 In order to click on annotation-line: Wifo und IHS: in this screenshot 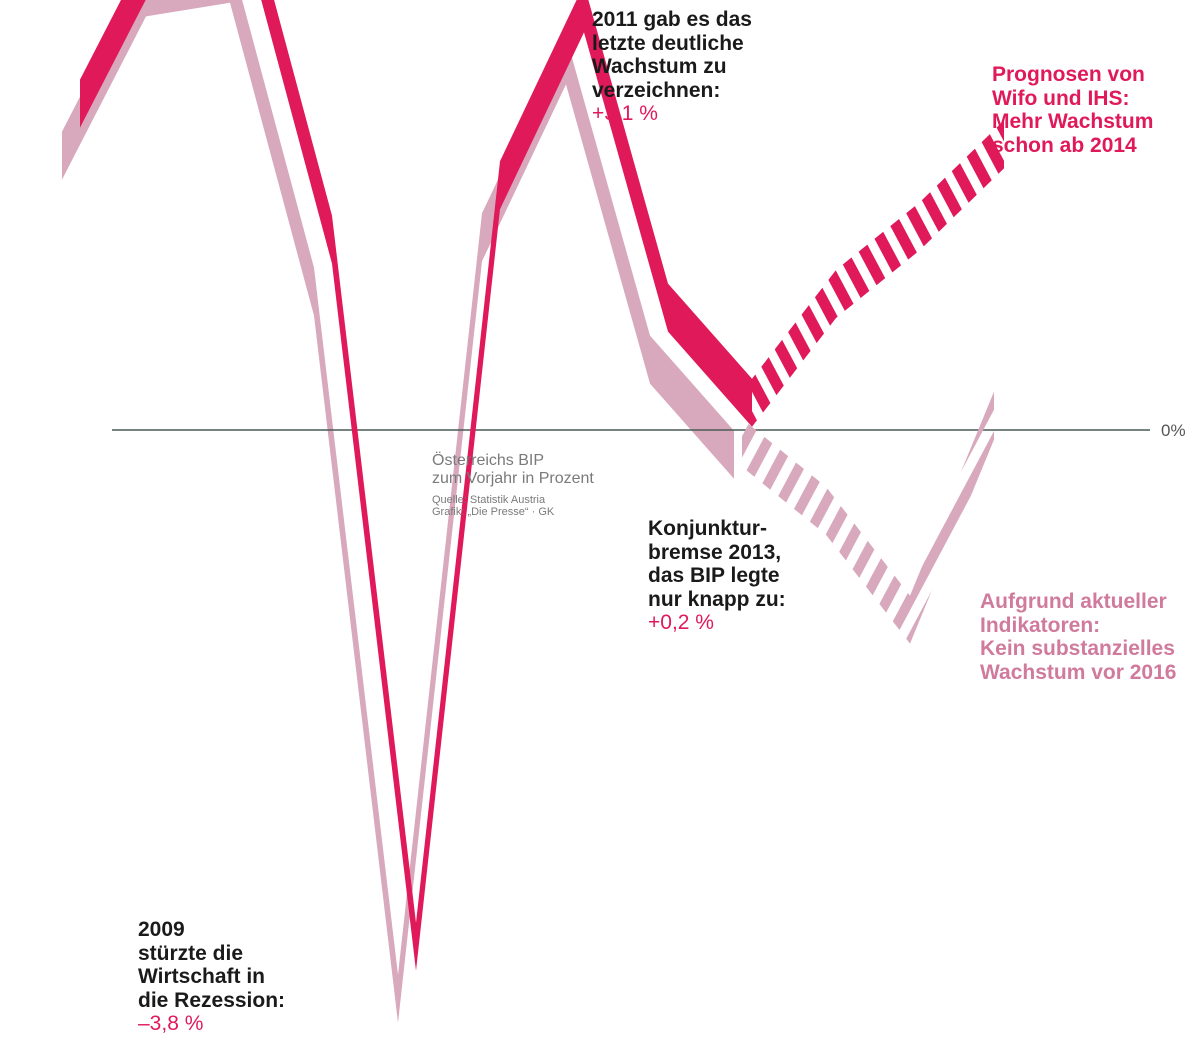, I will do `click(1061, 98)`.